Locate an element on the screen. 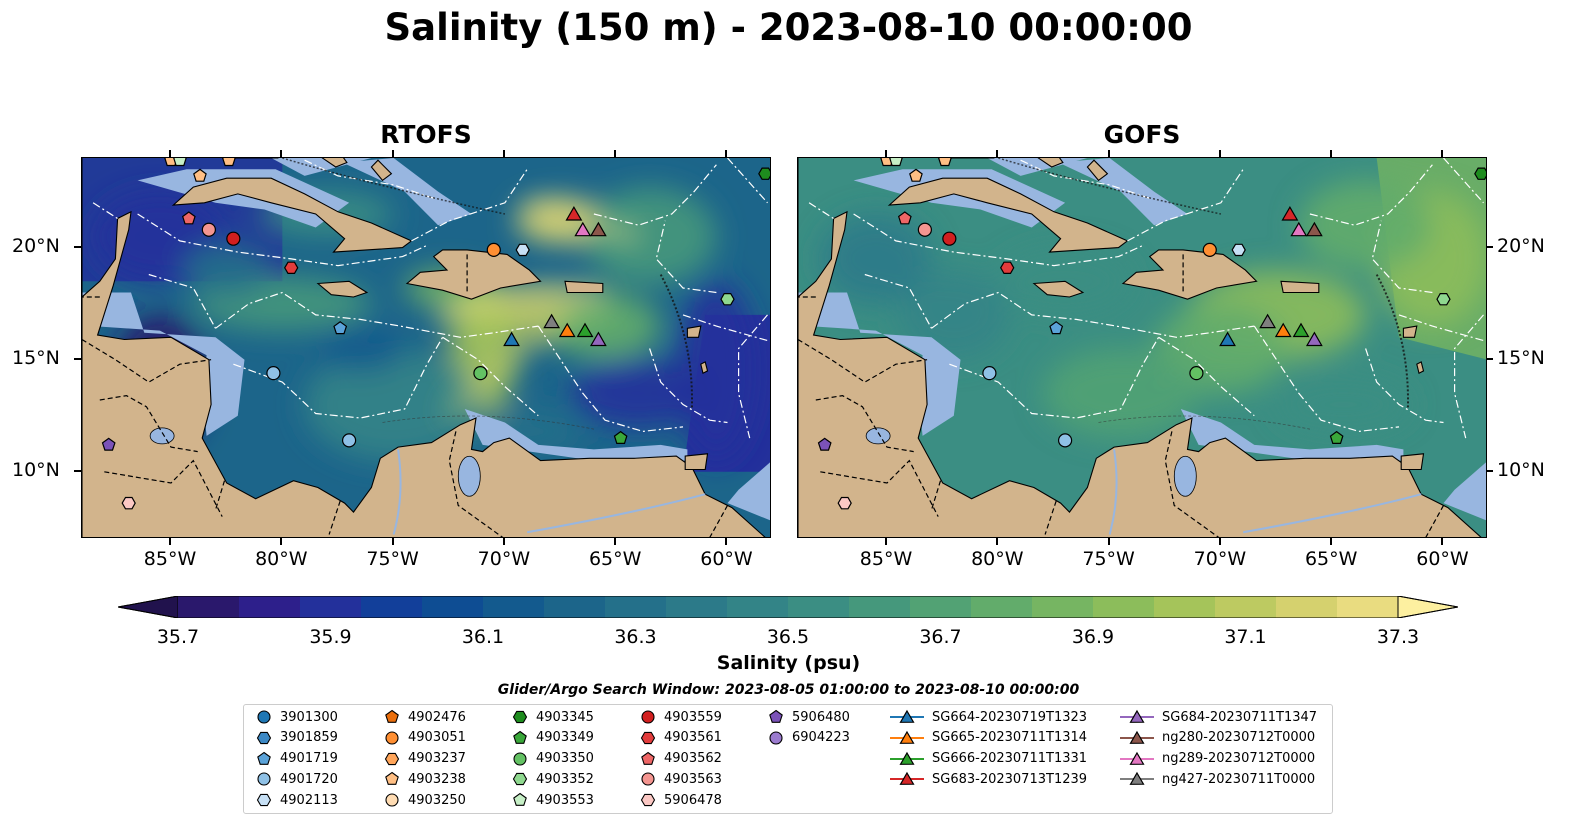 The width and height of the screenshot is (1577, 826). y-tick-label-left: 10°N is located at coordinates (36, 469).